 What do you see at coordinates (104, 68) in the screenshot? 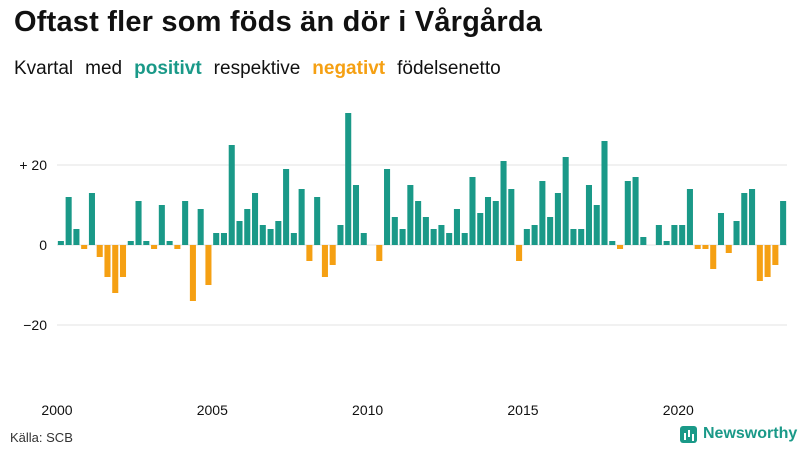
I see `subtitle-word-med: med` at bounding box center [104, 68].